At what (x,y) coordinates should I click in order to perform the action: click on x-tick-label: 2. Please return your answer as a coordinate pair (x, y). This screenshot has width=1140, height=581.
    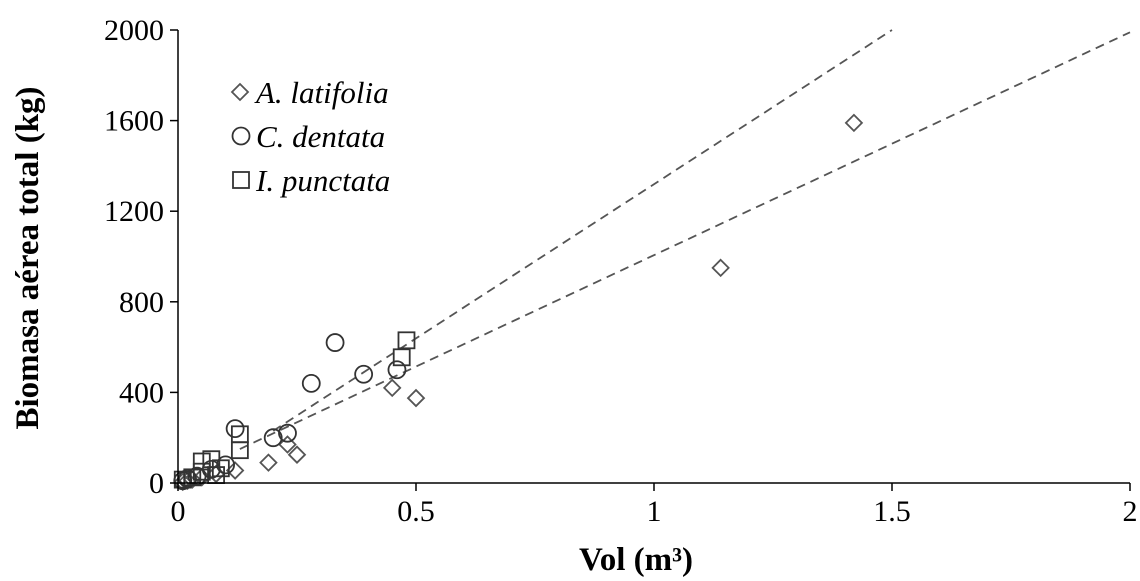
    Looking at the image, I should click on (1130, 511).